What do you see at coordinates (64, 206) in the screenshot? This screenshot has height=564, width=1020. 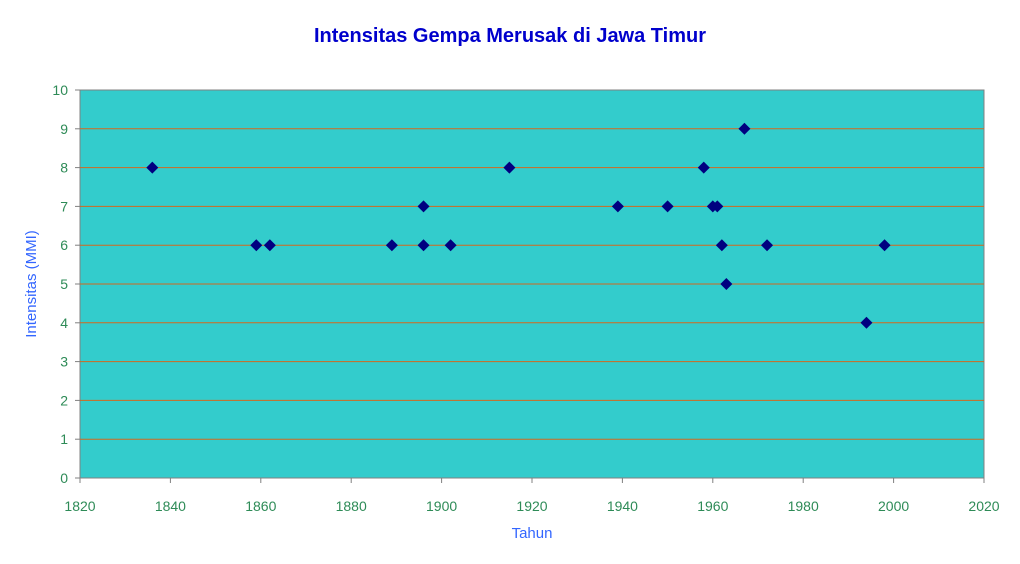 I see `y-tick-label: 7` at bounding box center [64, 206].